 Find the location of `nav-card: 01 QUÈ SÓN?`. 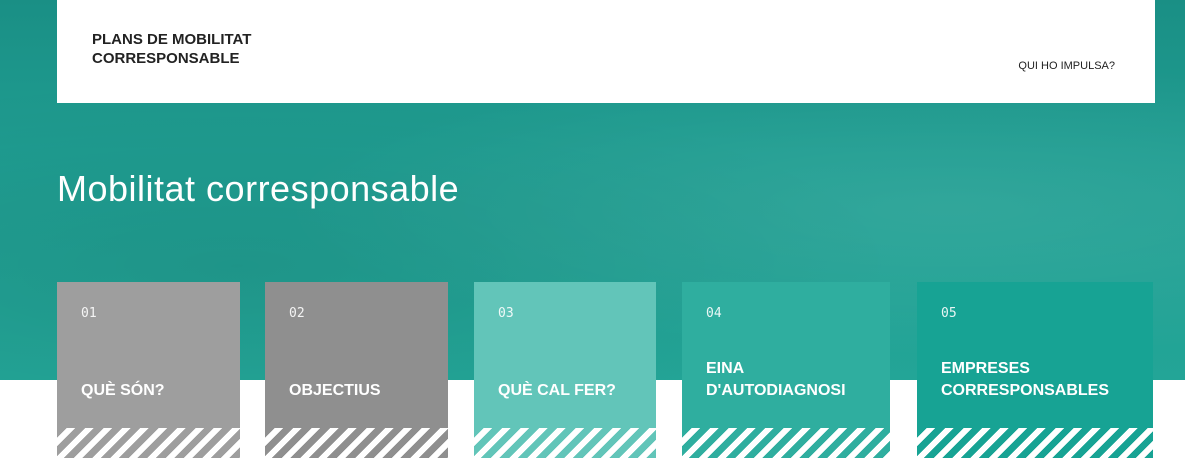

nav-card: 01 QUÈ SÓN? is located at coordinates (148, 370).